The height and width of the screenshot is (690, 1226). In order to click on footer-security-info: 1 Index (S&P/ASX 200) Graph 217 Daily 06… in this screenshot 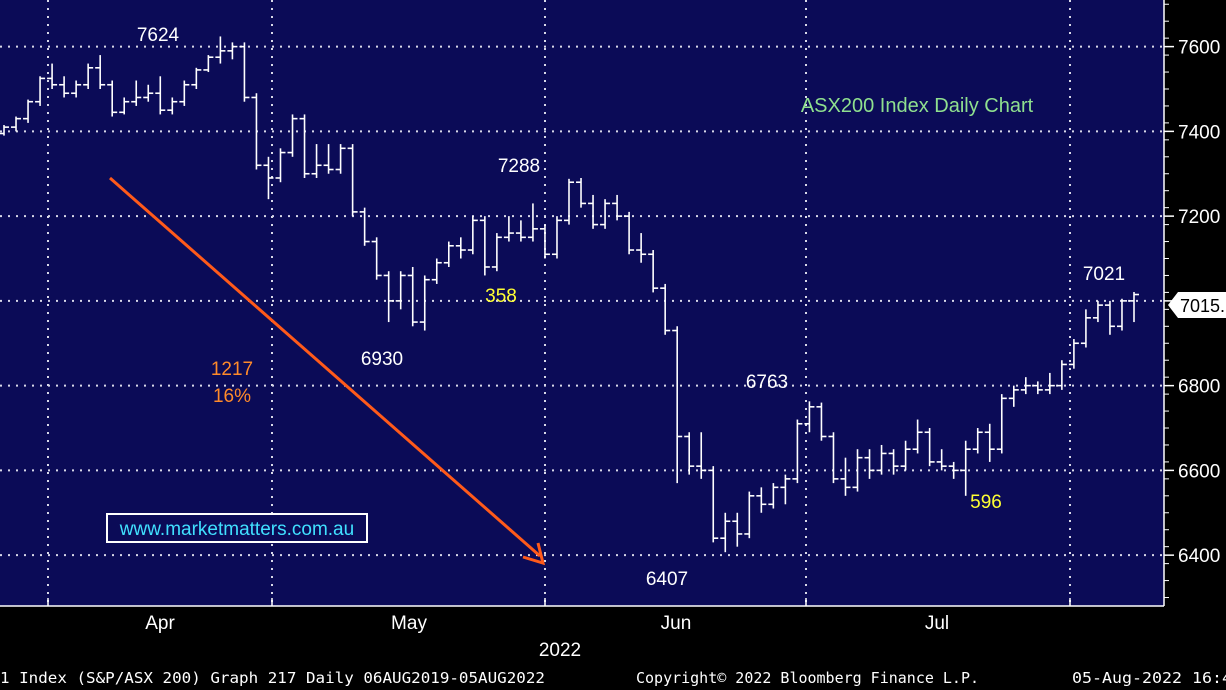, I will do `click(272, 678)`.